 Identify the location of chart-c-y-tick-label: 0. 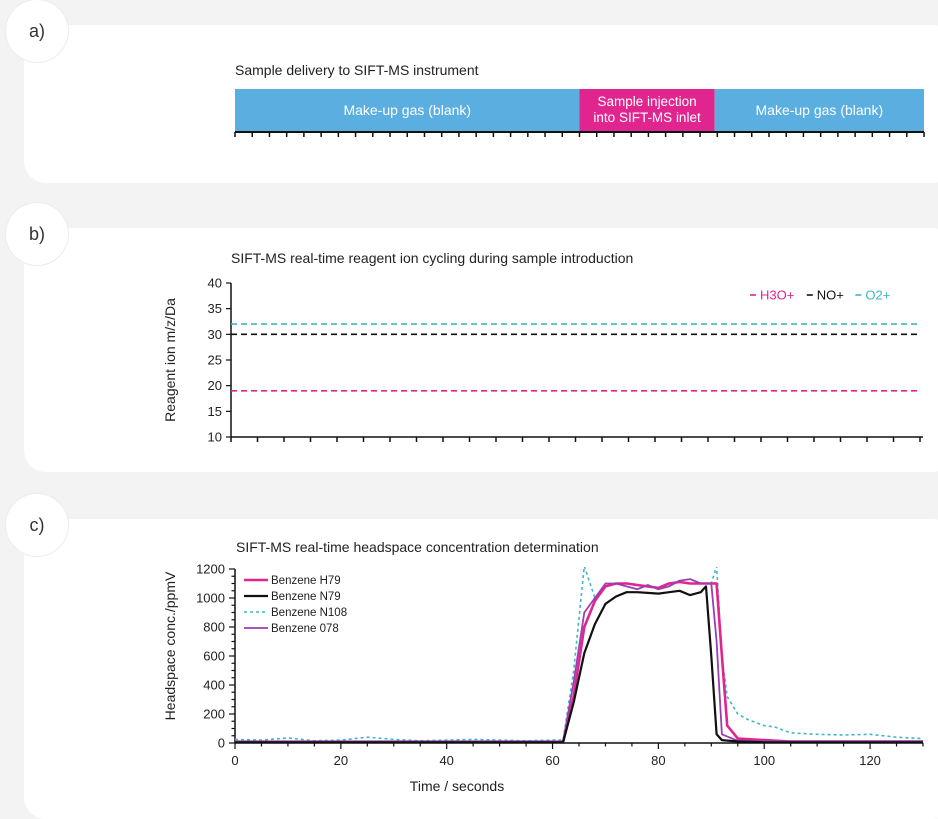
(221, 743).